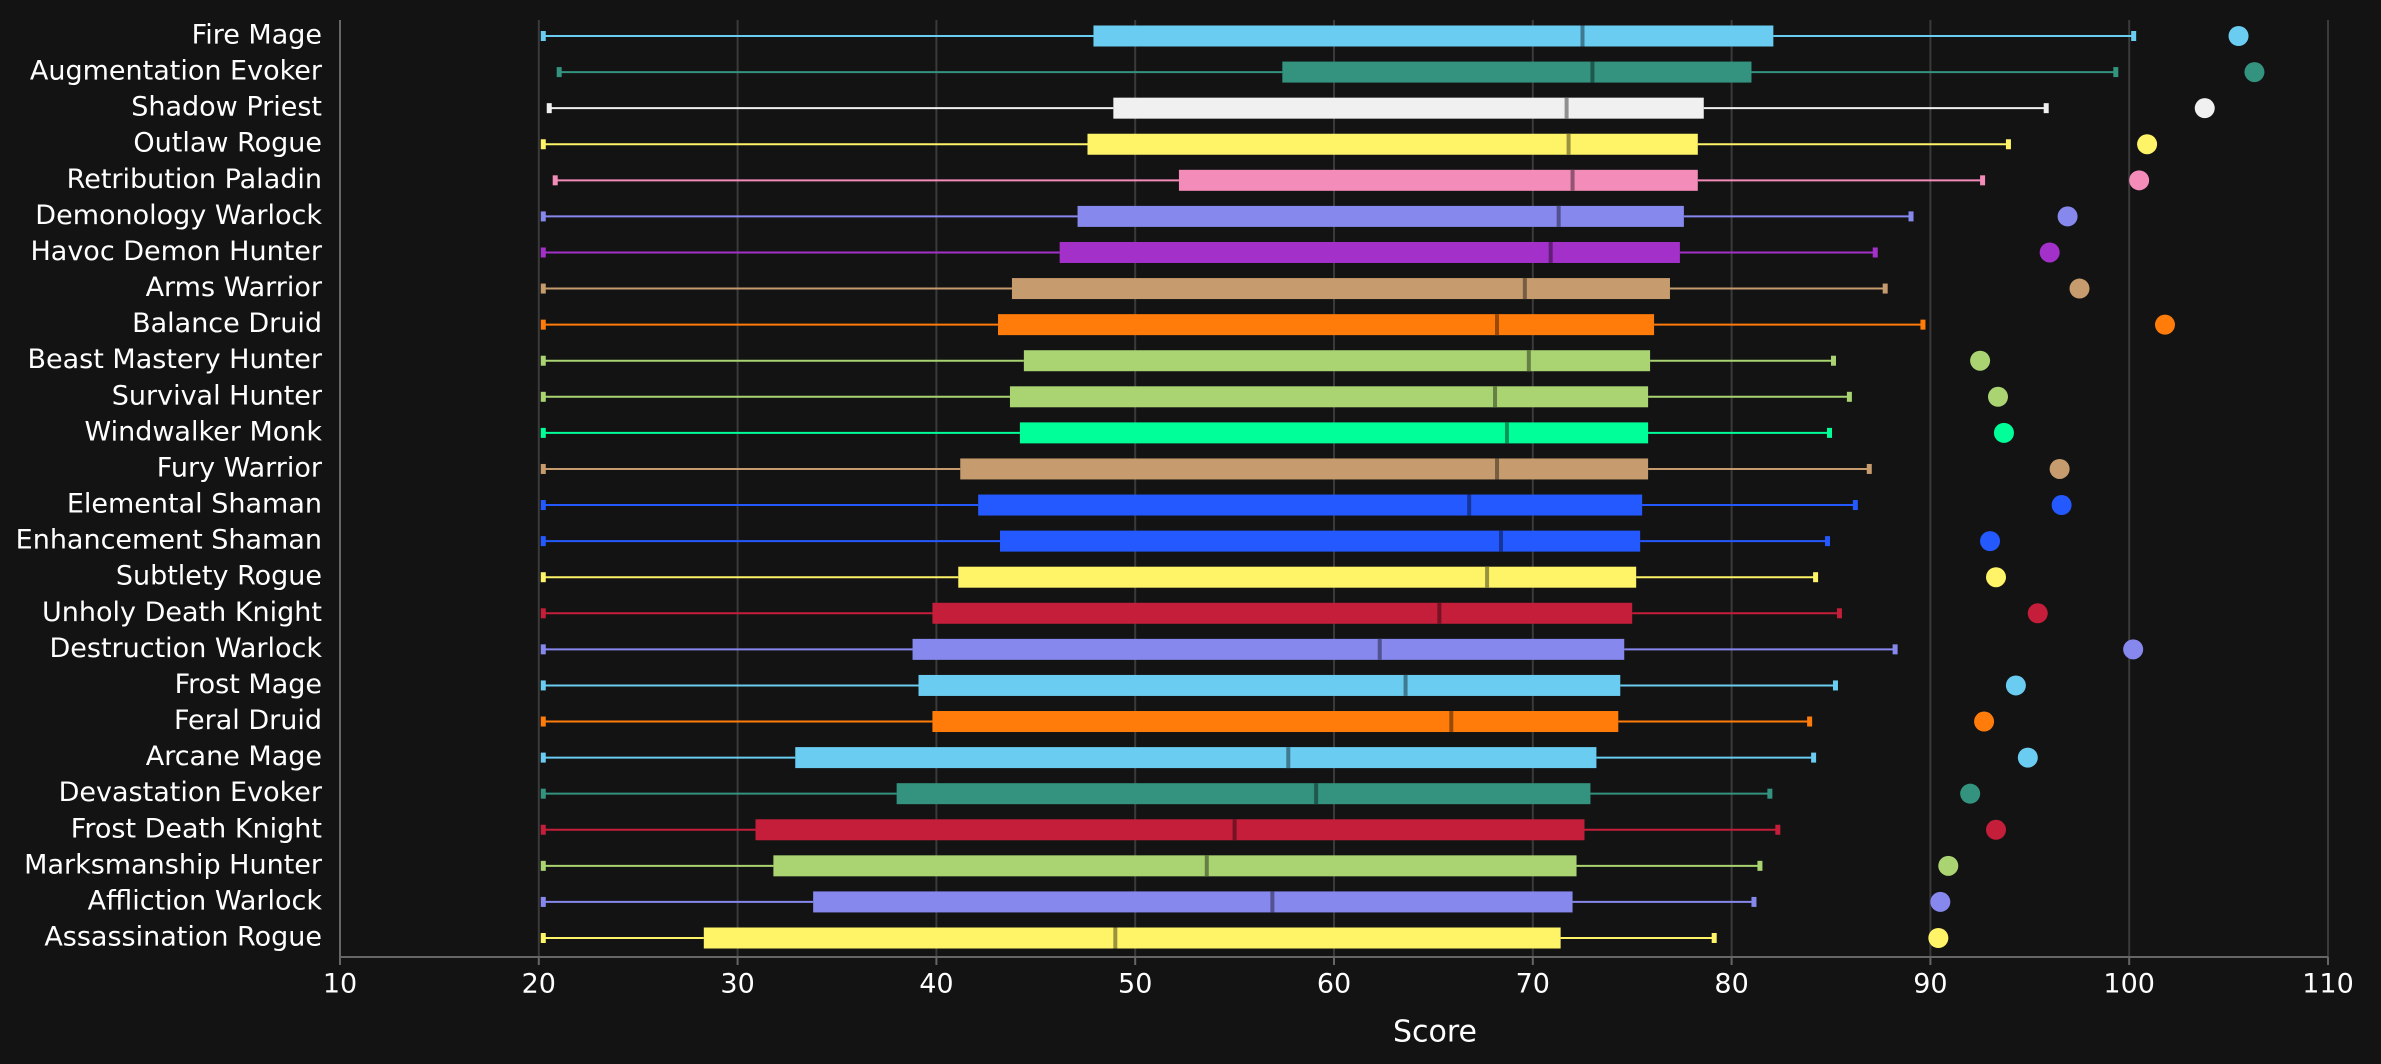 This screenshot has height=1064, width=2381. Describe the element at coordinates (936, 984) in the screenshot. I see `x-tick-label: 40` at that location.